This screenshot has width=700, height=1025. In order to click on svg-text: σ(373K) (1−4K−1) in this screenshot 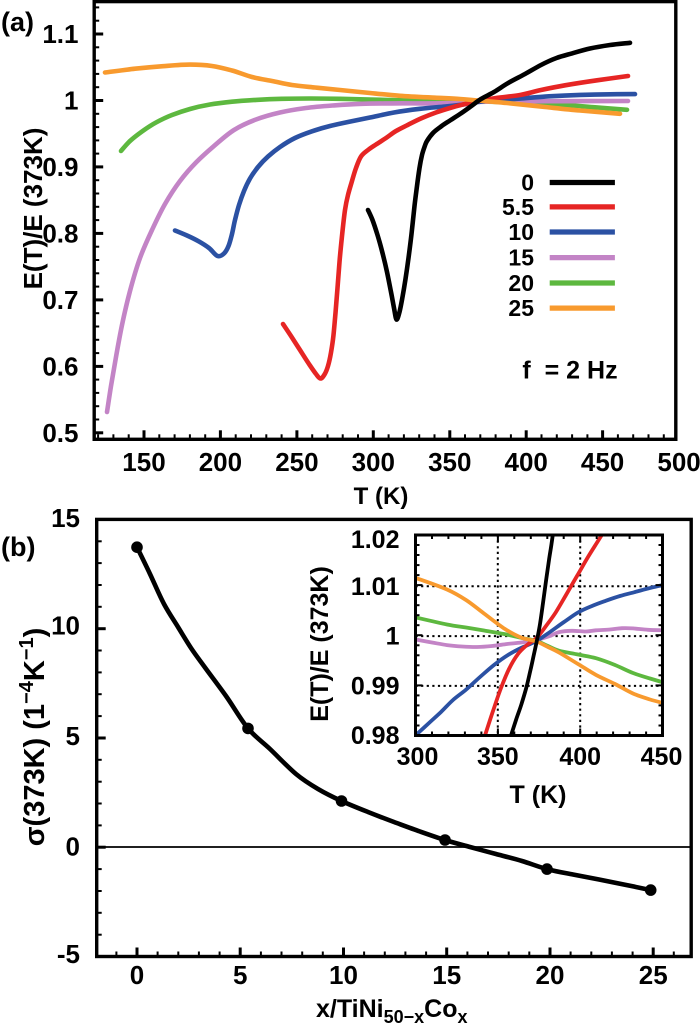, I will do `click(33, 737)`.